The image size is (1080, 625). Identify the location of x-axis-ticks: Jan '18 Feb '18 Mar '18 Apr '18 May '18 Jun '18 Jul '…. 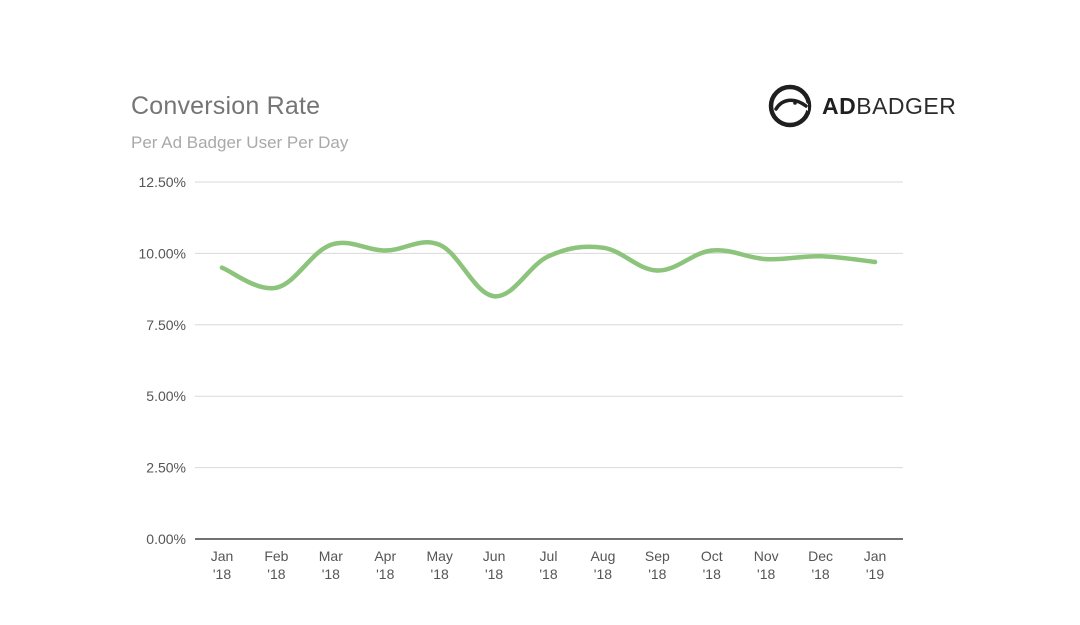
(549, 565).